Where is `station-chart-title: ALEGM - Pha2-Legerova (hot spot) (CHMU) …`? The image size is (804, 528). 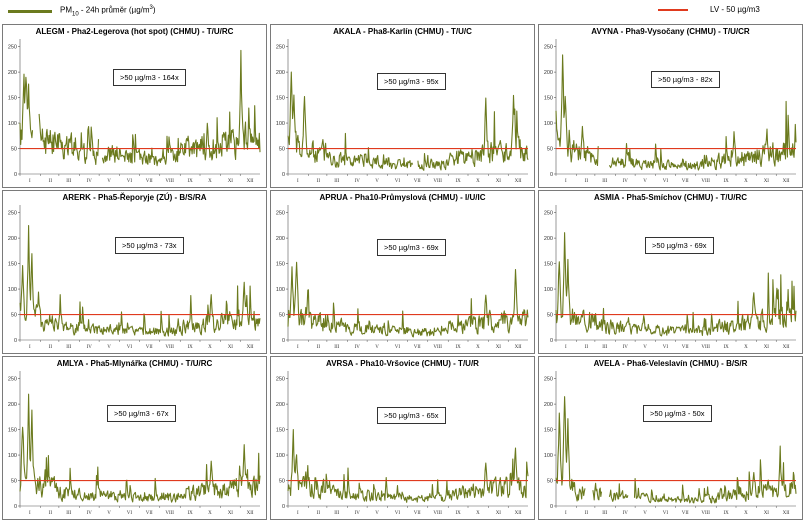 station-chart-title: ALEGM - Pha2-Legerova (hot spot) (CHMU) … is located at coordinates (134, 31).